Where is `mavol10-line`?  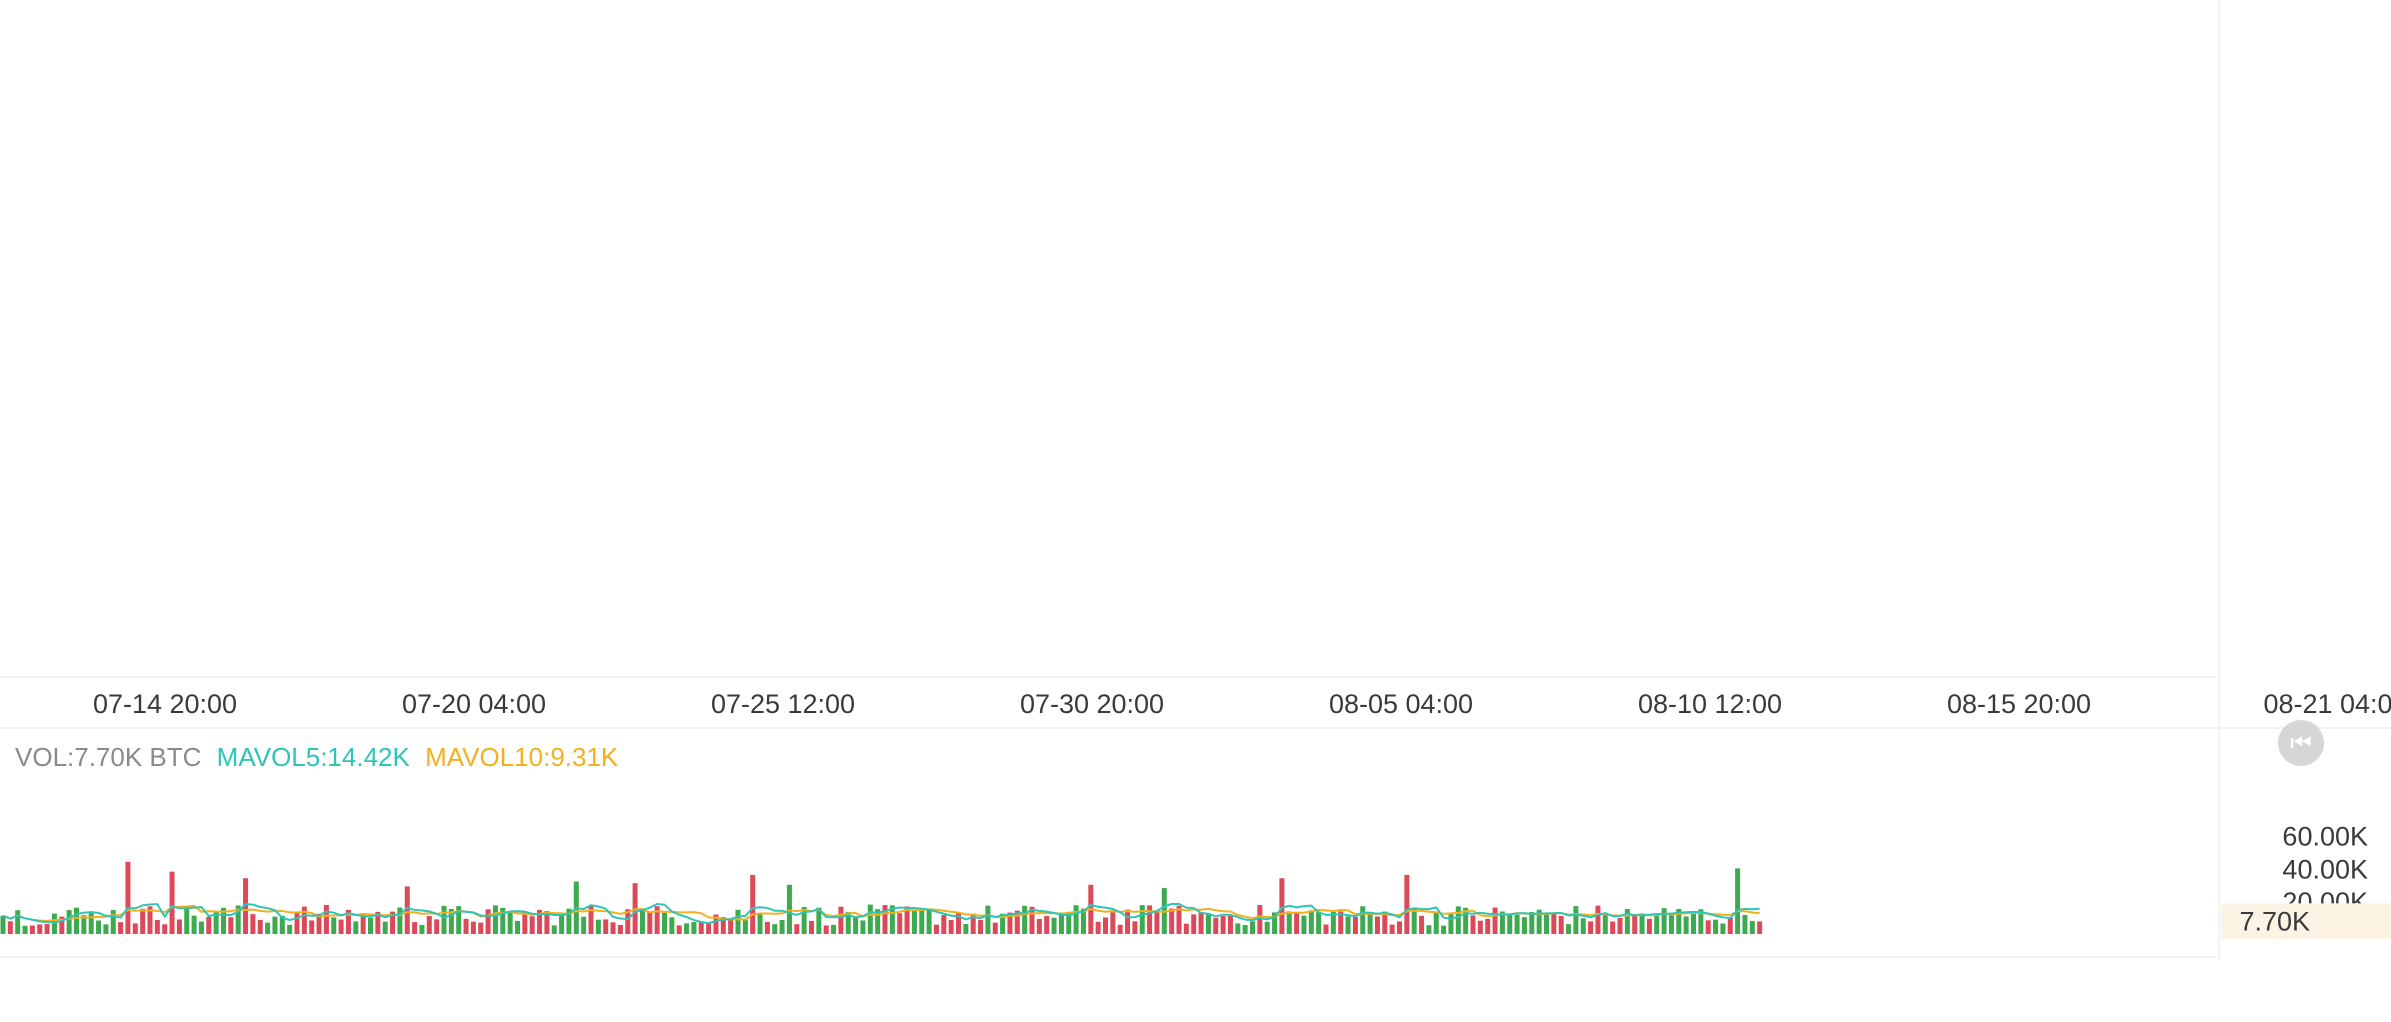
mavol10-line is located at coordinates (881, 913).